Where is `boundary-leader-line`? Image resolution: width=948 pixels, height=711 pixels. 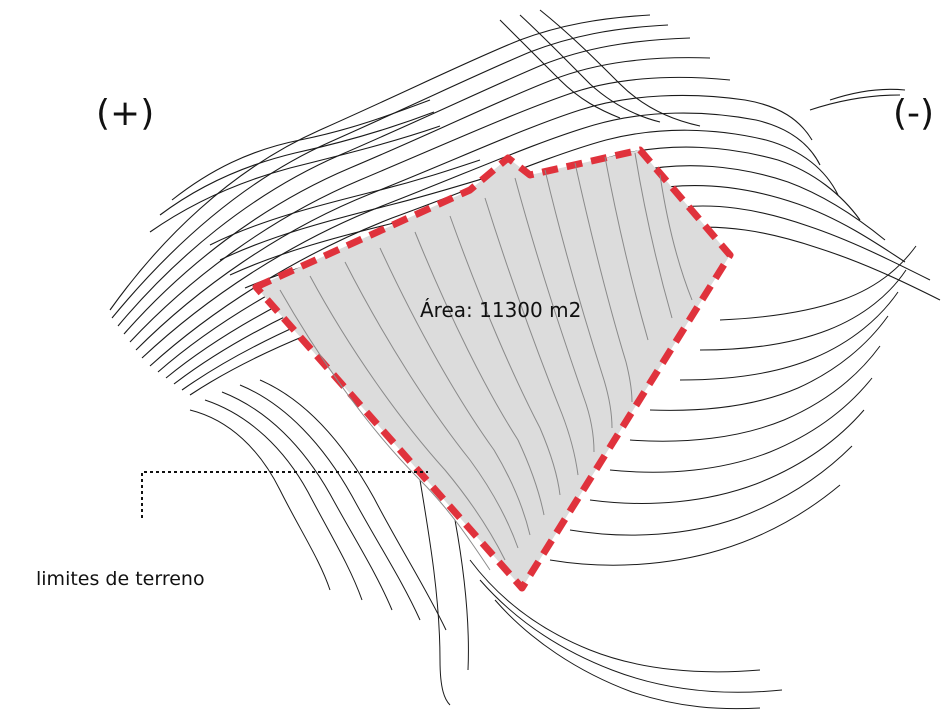 boundary-leader-line is located at coordinates (284, 494).